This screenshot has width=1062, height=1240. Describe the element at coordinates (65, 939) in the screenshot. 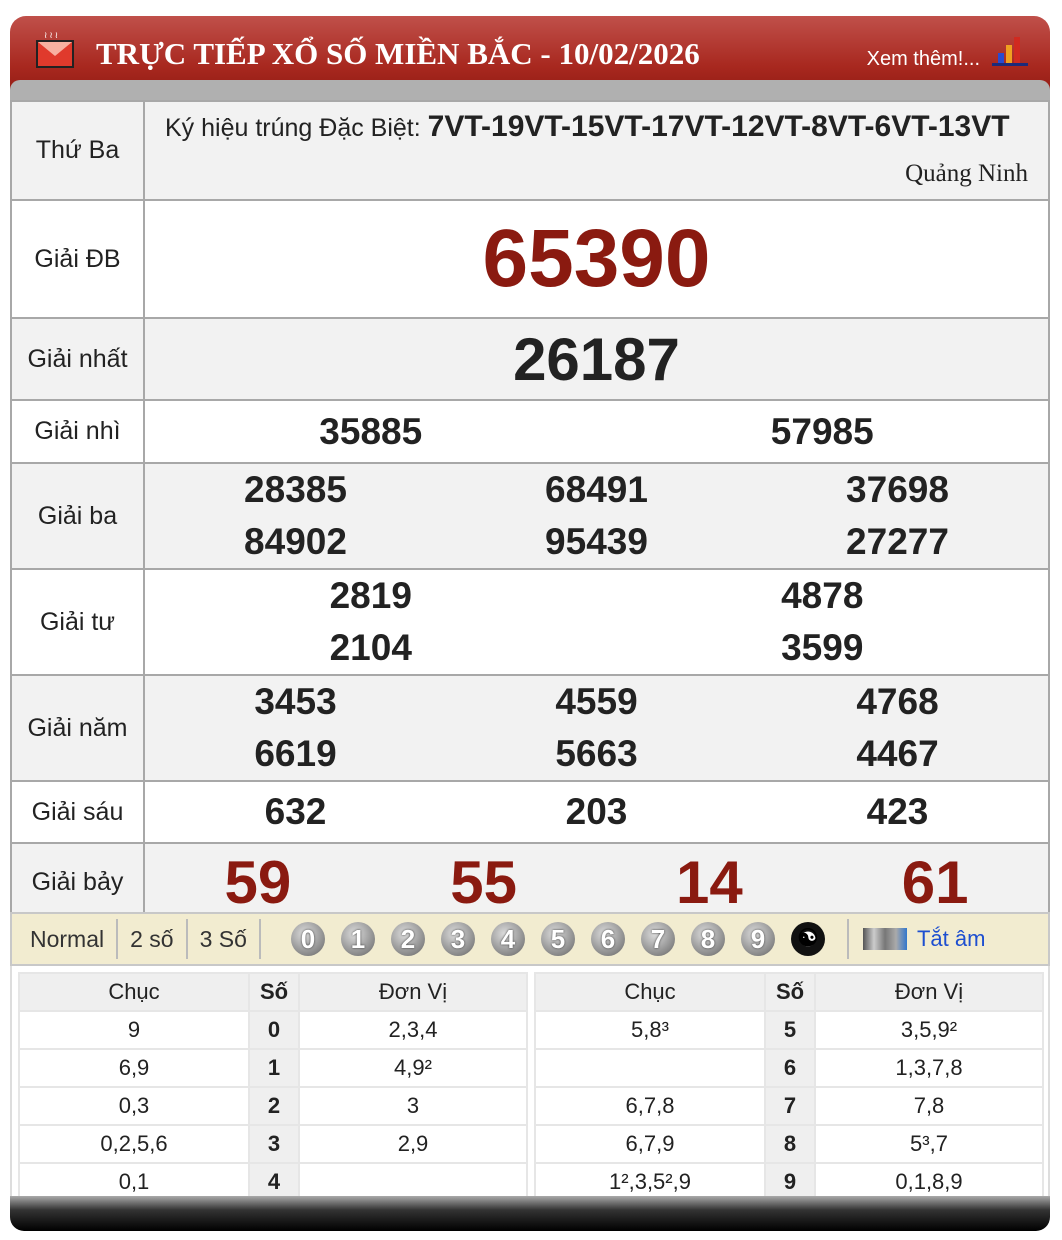

I see `mode-normal-button: Normal` at that location.